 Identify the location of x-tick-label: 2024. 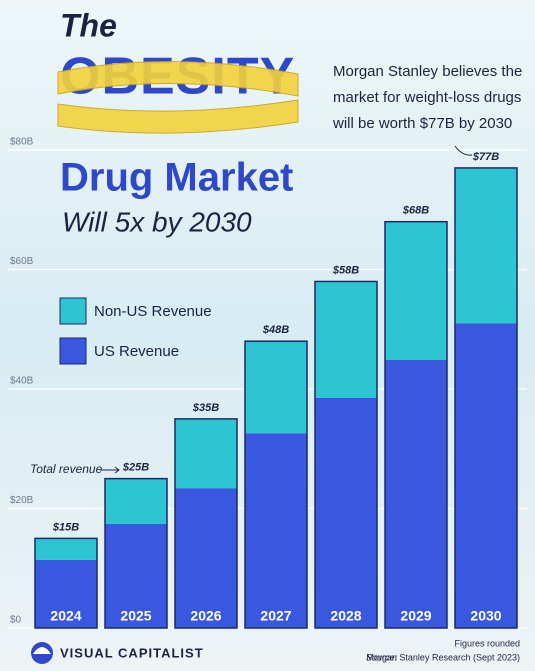
(65, 616).